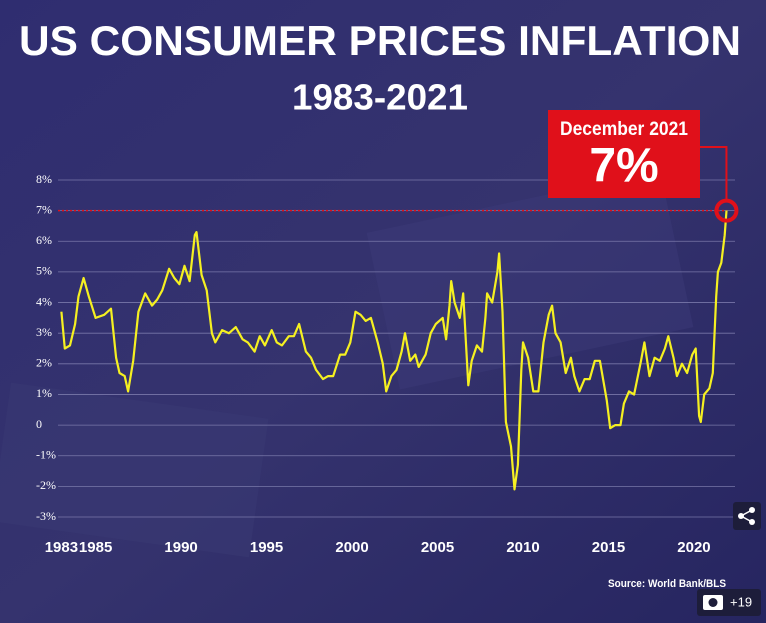 This screenshot has height=623, width=766. I want to click on x-tick-label: 1990, so click(180, 547).